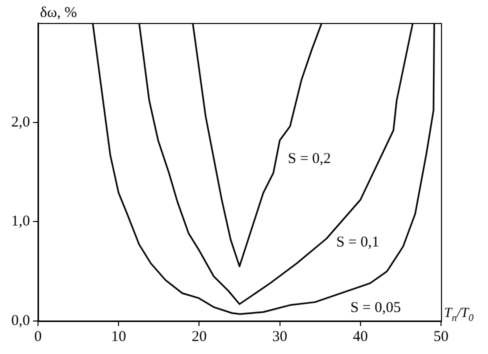 Image resolution: width=488 pixels, height=354 pixels. I want to click on x-tick-label: 40, so click(360, 336).